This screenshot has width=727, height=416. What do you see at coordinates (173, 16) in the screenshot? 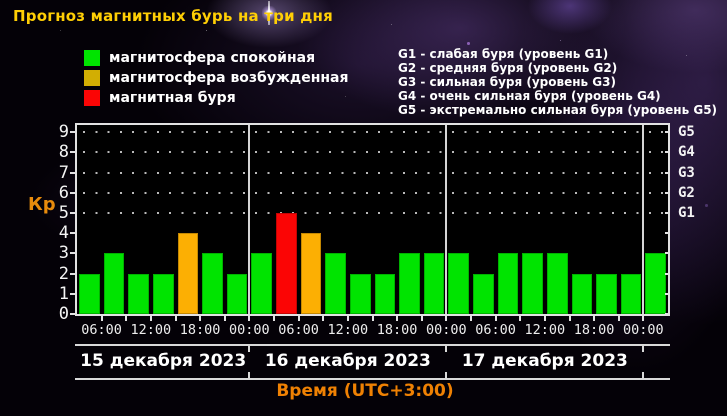
I see `page-title: Прогноз магнитных бурь на три дня` at bounding box center [173, 16].